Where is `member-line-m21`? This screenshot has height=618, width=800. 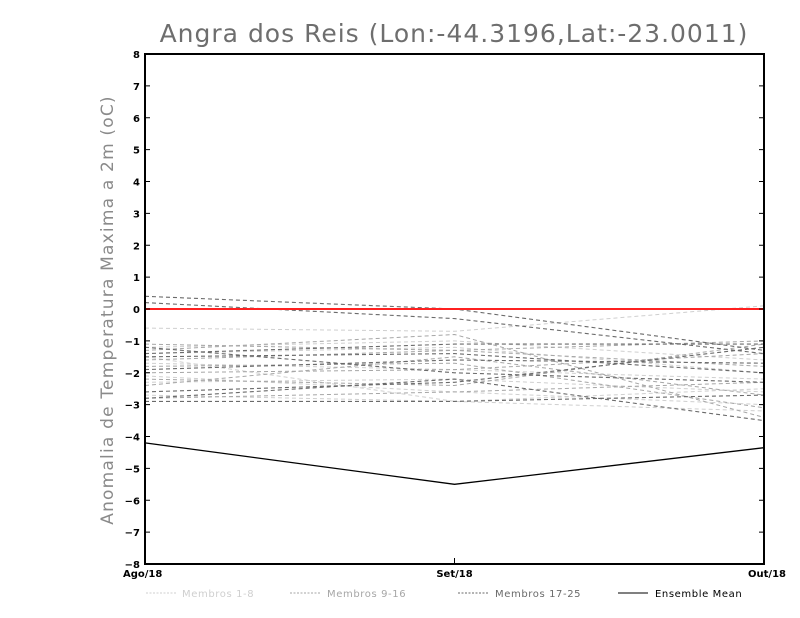
member-line-m21 is located at coordinates (454, 369).